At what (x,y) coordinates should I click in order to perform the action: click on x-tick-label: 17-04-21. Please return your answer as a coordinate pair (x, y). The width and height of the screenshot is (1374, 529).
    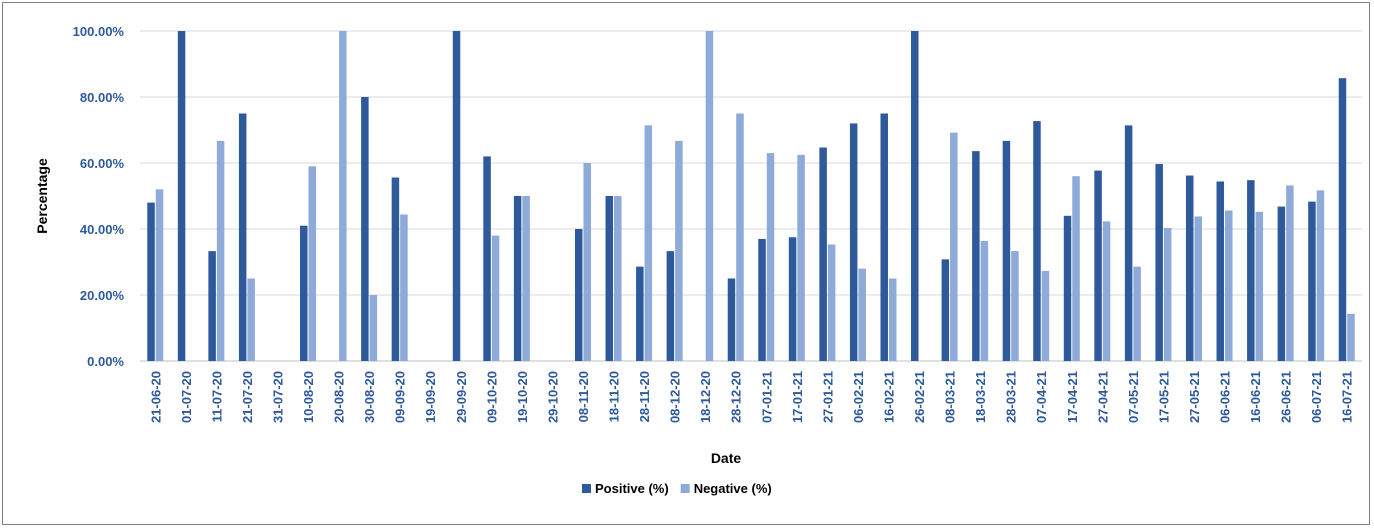
    Looking at the image, I should click on (1072, 397).